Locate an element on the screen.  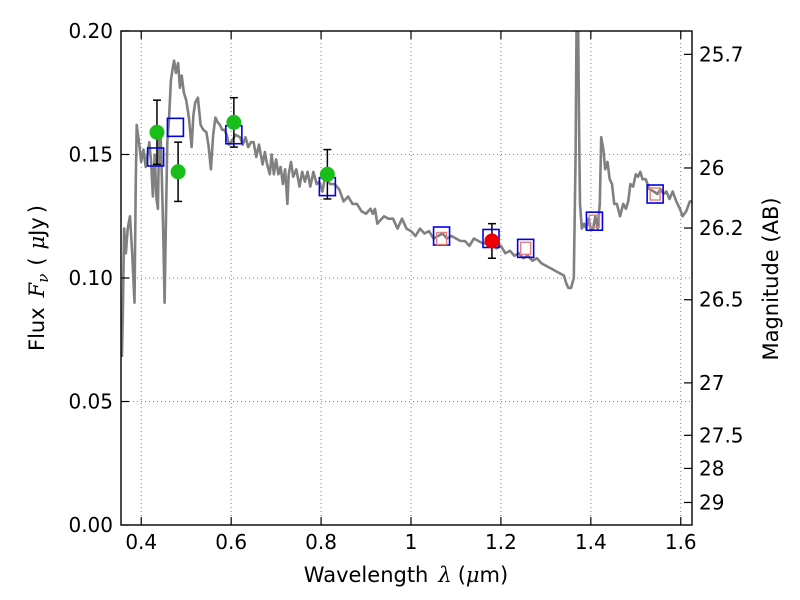
y2-tick-label: 28 is located at coordinates (711, 468).